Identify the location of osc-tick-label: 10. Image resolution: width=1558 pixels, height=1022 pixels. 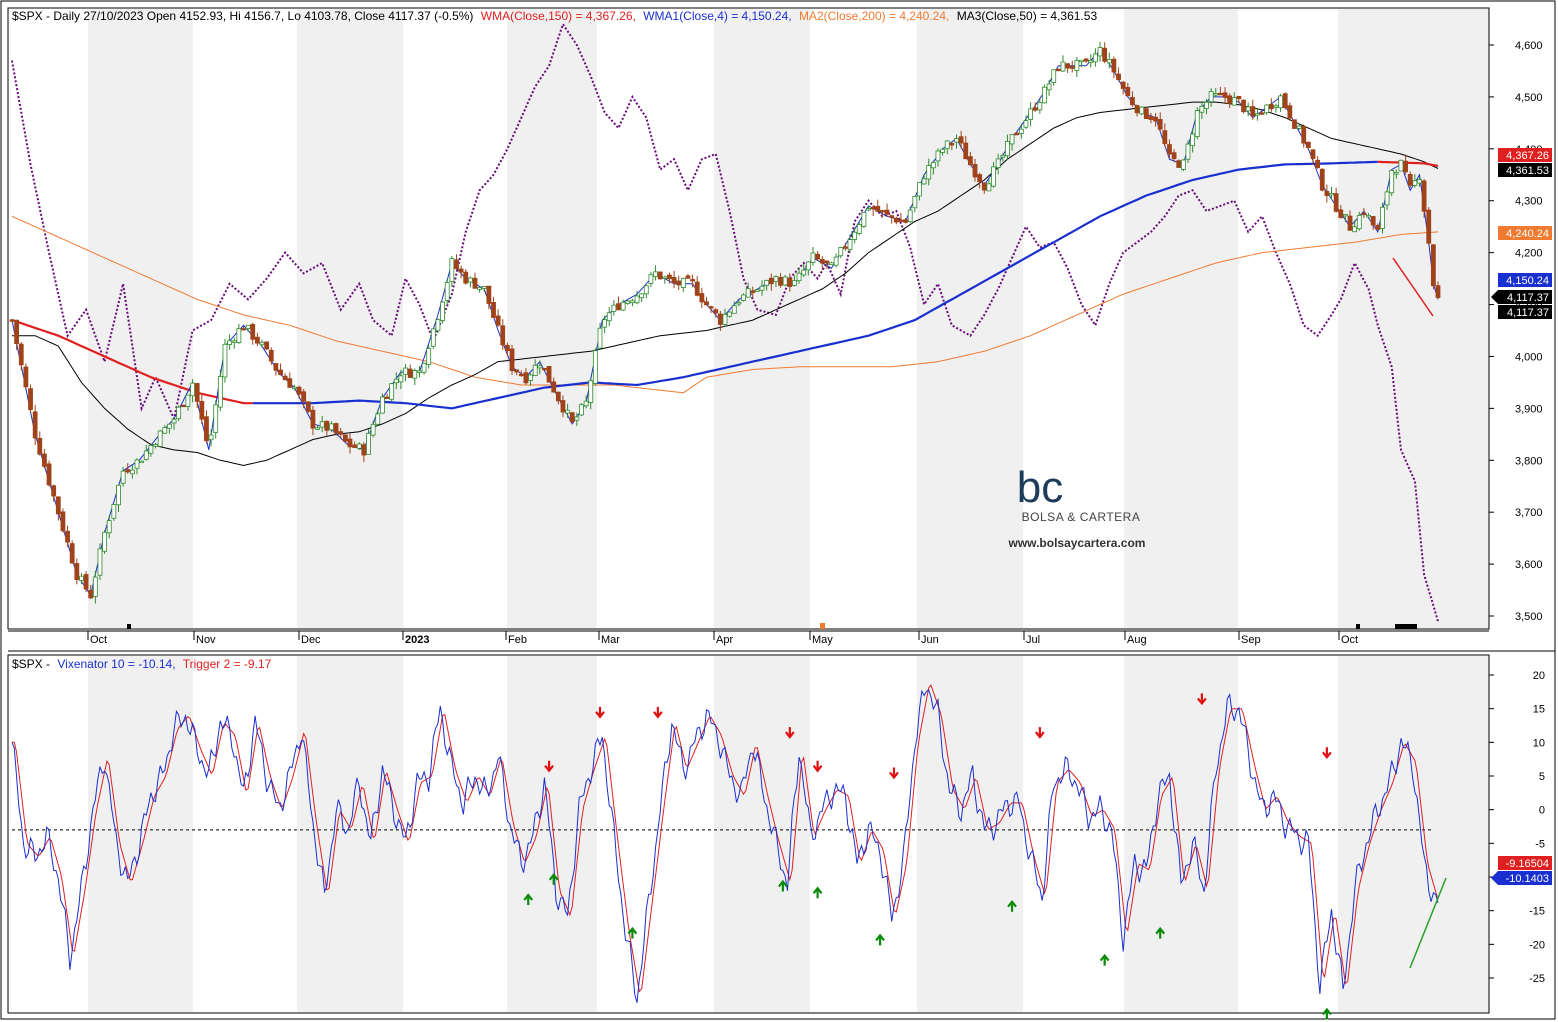
(1539, 743).